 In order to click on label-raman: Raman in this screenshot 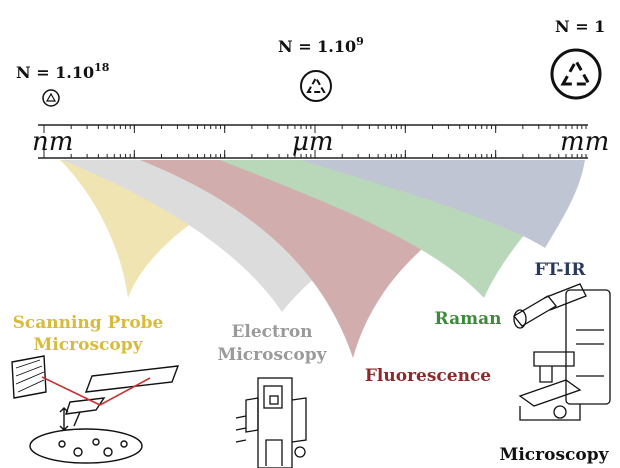, I will do `click(468, 319)`.